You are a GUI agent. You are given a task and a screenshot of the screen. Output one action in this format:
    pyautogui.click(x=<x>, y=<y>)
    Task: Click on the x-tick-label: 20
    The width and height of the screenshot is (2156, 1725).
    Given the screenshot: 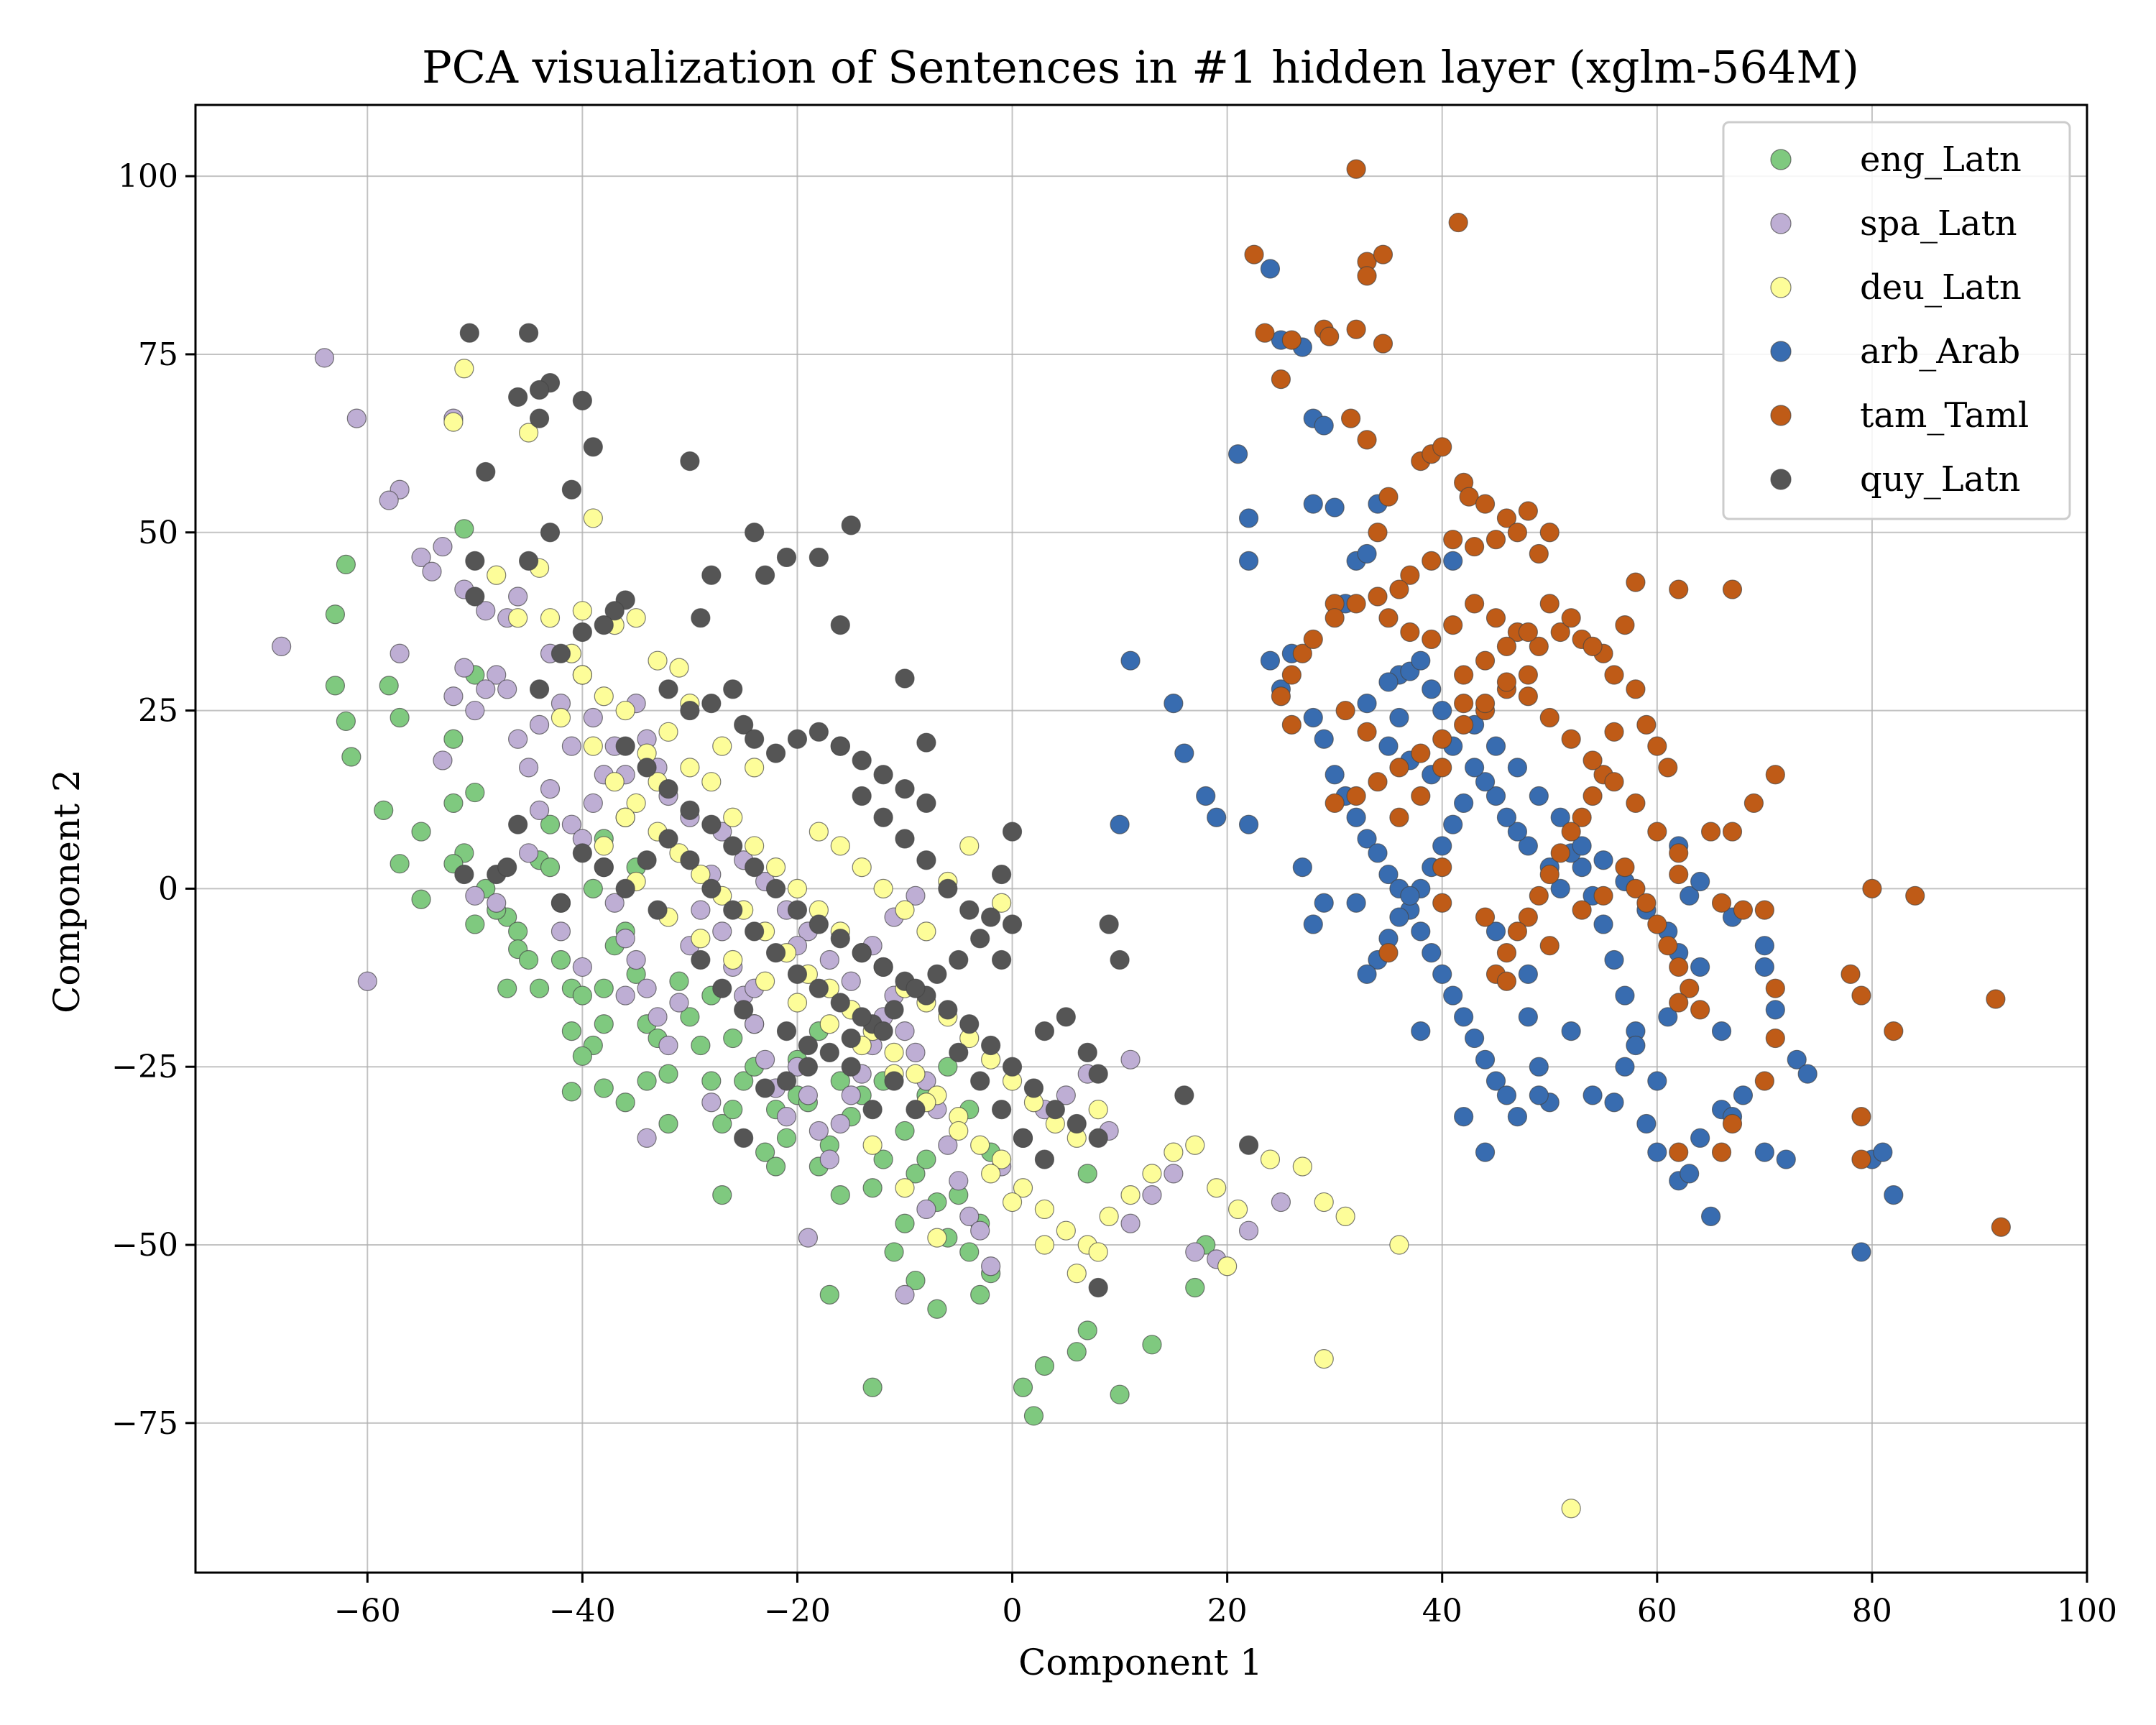 What is the action you would take?
    pyautogui.click(x=1227, y=1611)
    